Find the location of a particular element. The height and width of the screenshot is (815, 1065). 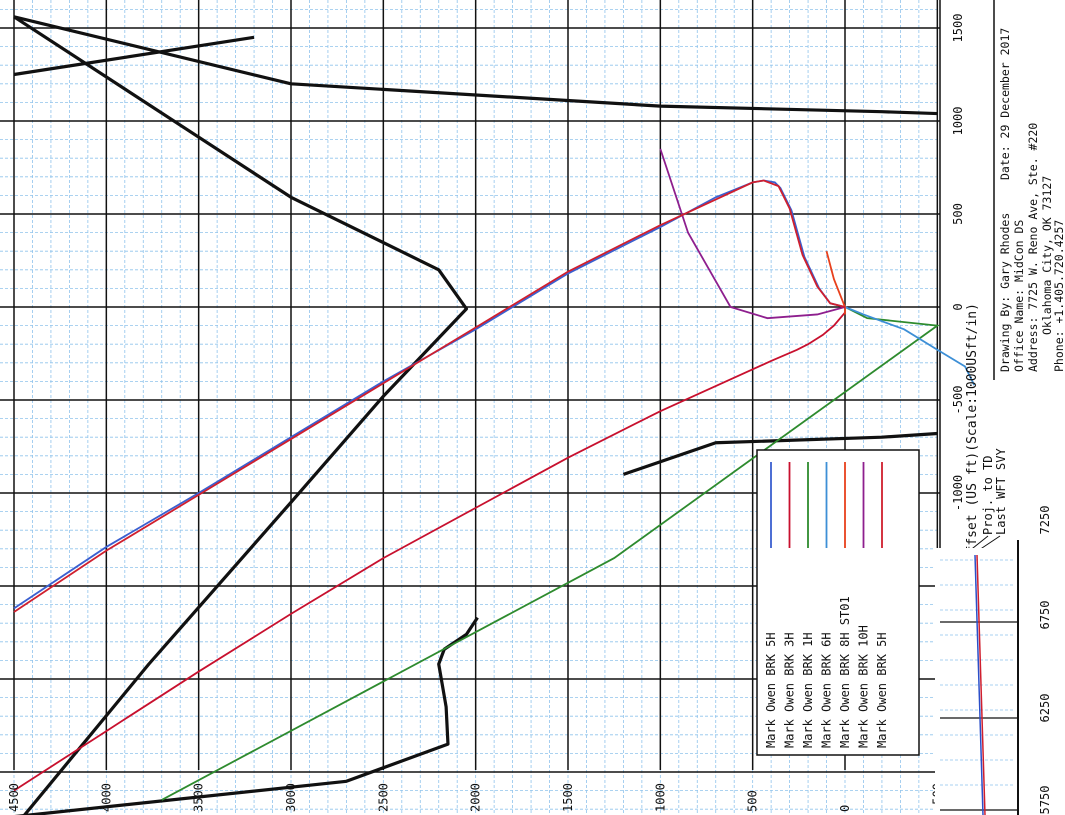

inset-tick-label: 7250 is located at coordinates (1045, 520).